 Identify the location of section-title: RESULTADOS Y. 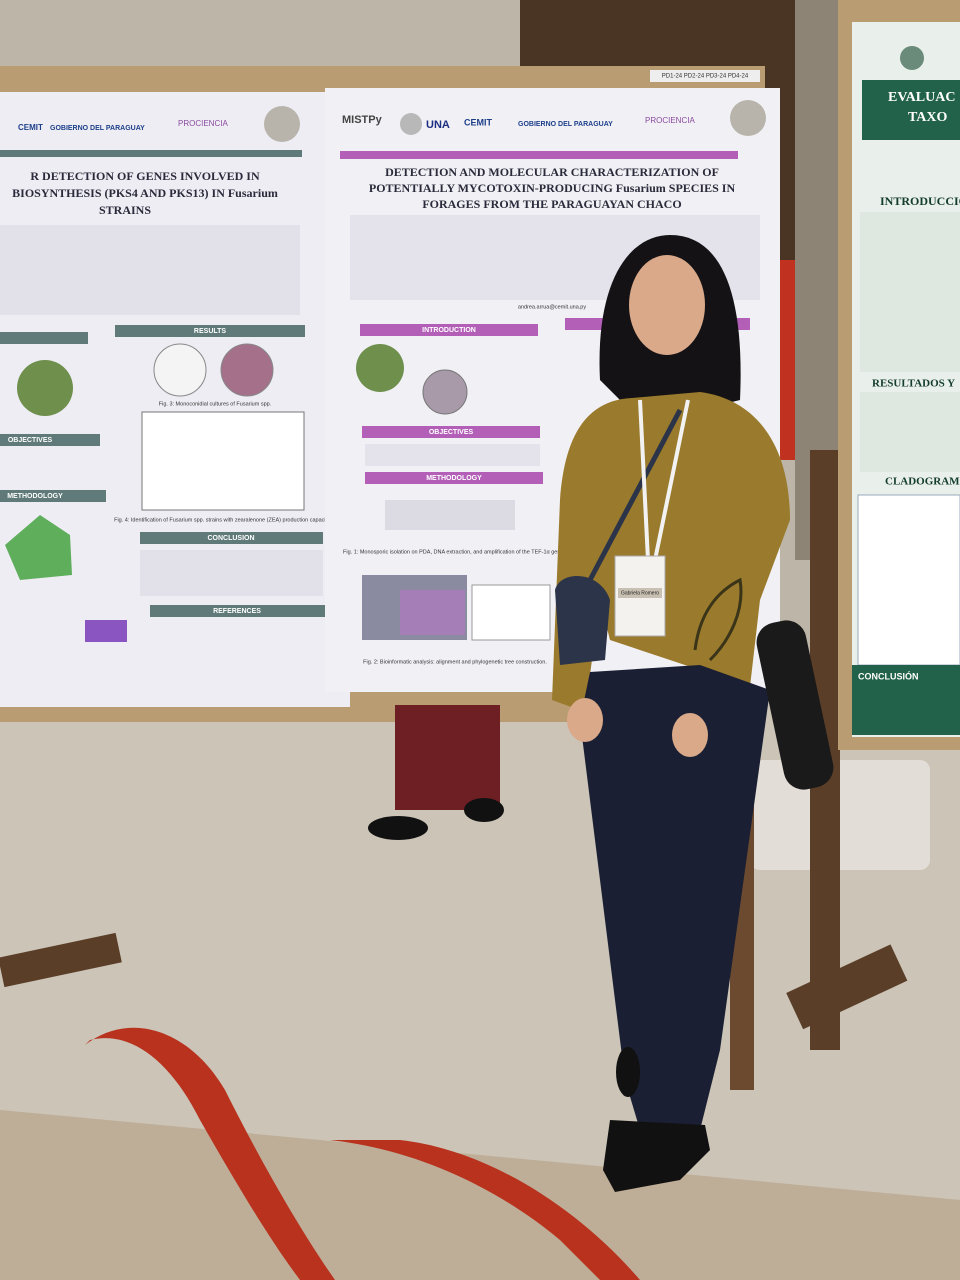
(913, 384).